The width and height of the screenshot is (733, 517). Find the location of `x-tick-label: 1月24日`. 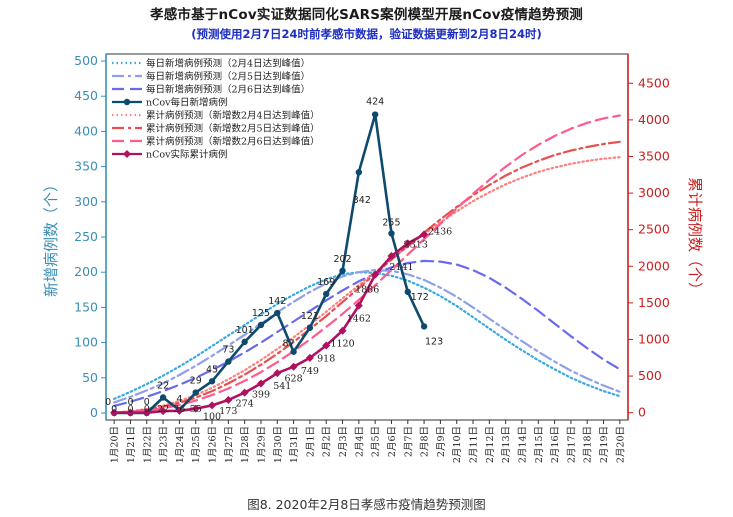

x-tick-label: 1月24日 is located at coordinates (180, 444).